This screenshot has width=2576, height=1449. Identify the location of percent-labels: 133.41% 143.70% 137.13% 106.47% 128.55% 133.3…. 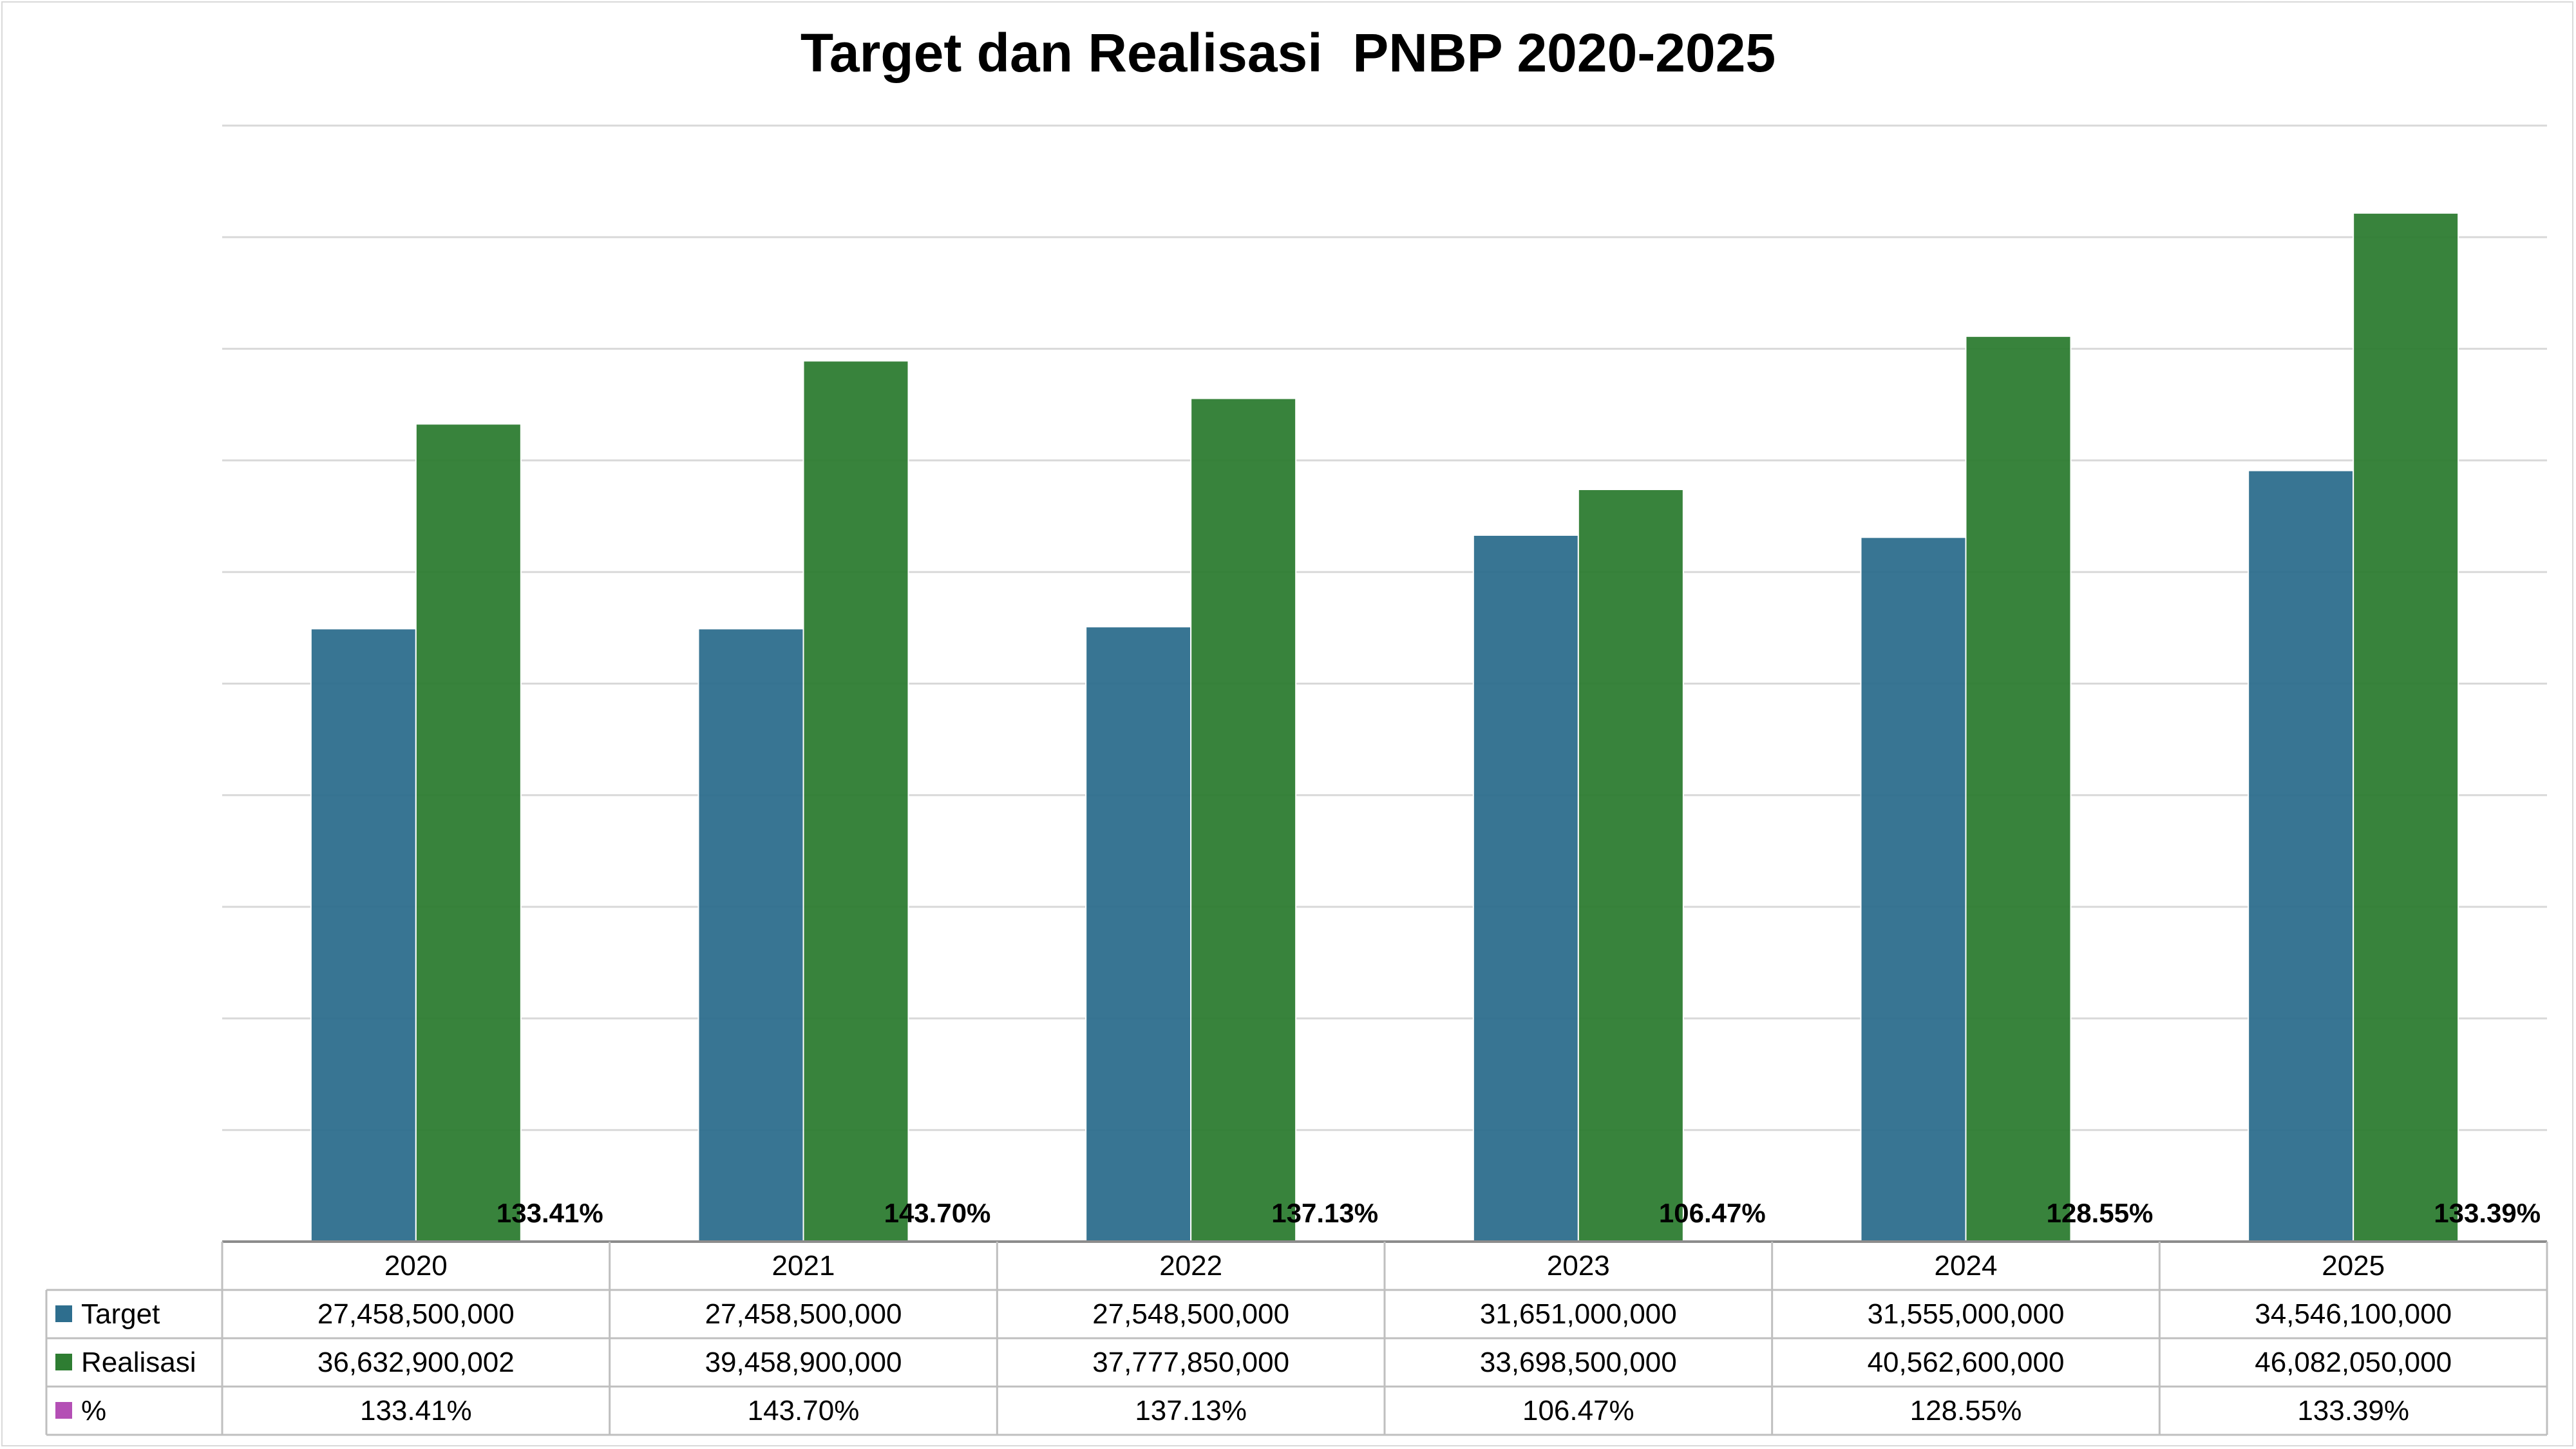
(1519, 1213).